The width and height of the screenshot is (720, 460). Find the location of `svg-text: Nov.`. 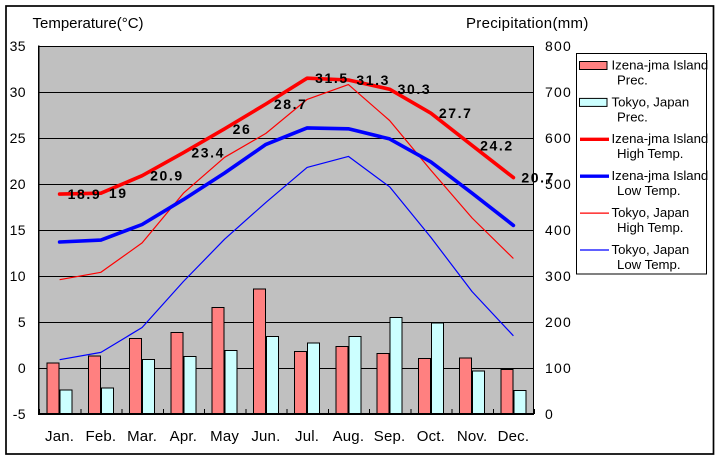

svg-text: Nov. is located at coordinates (472, 436).